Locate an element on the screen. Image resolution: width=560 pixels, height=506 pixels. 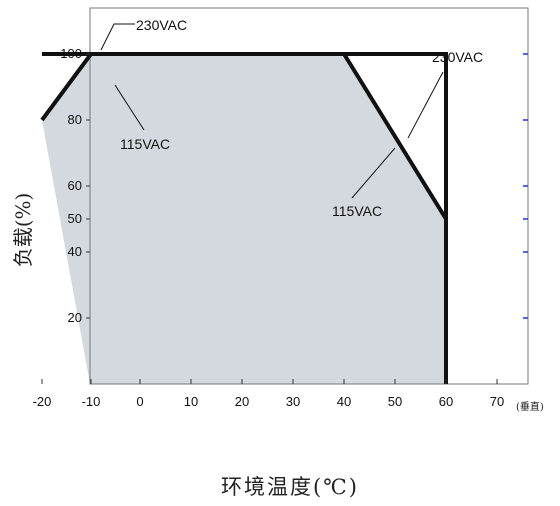
x-tick-label: -10 is located at coordinates (91, 401).